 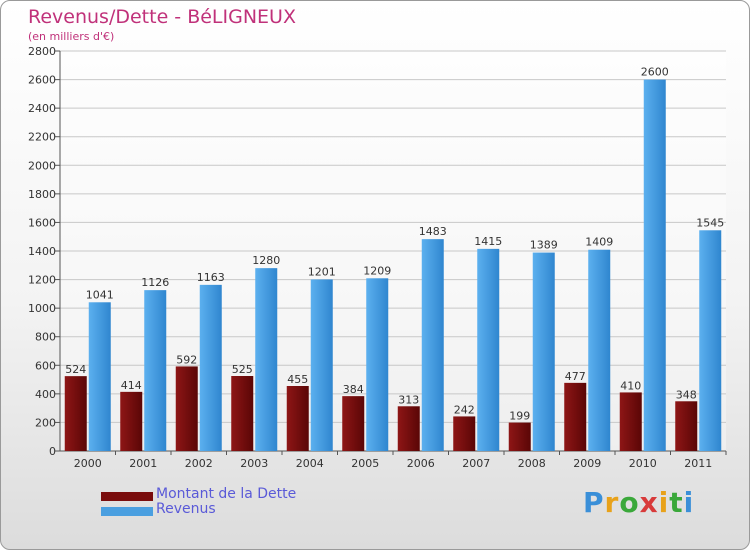 What do you see at coordinates (127, 496) in the screenshot?
I see `legend-swatch-debt` at bounding box center [127, 496].